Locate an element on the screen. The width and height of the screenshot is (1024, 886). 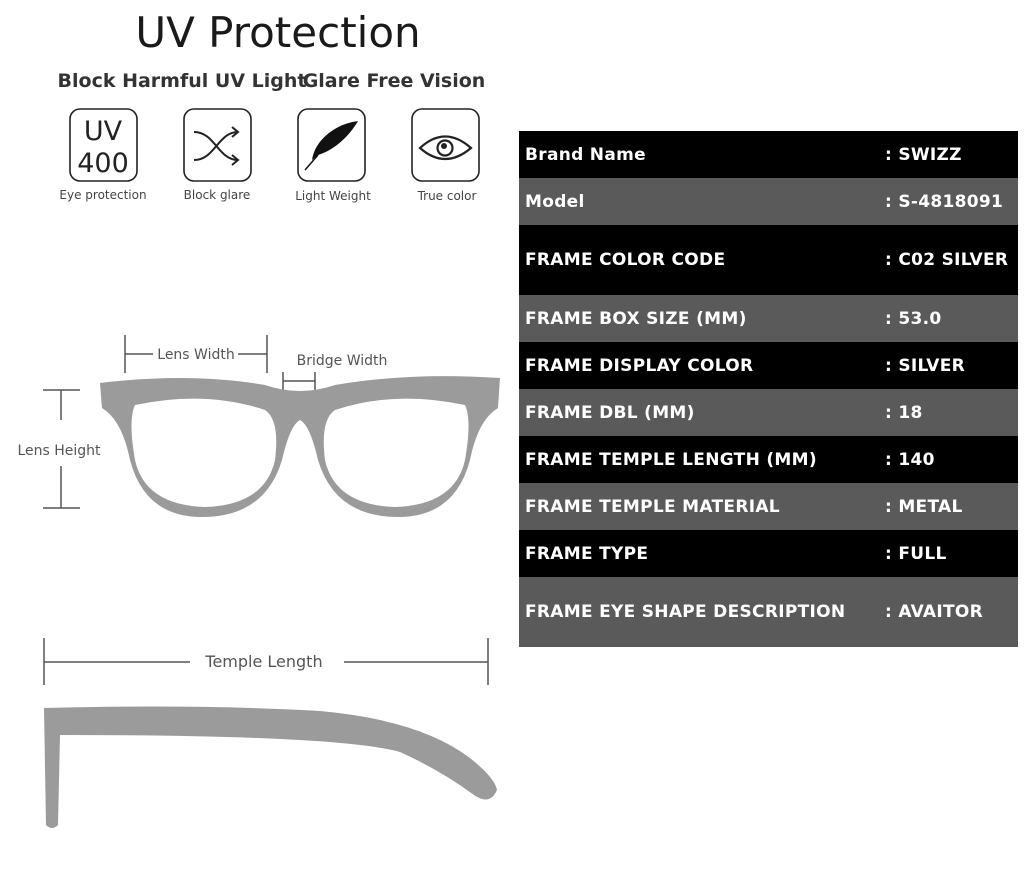
spec-value: : 53.0 is located at coordinates (913, 318).